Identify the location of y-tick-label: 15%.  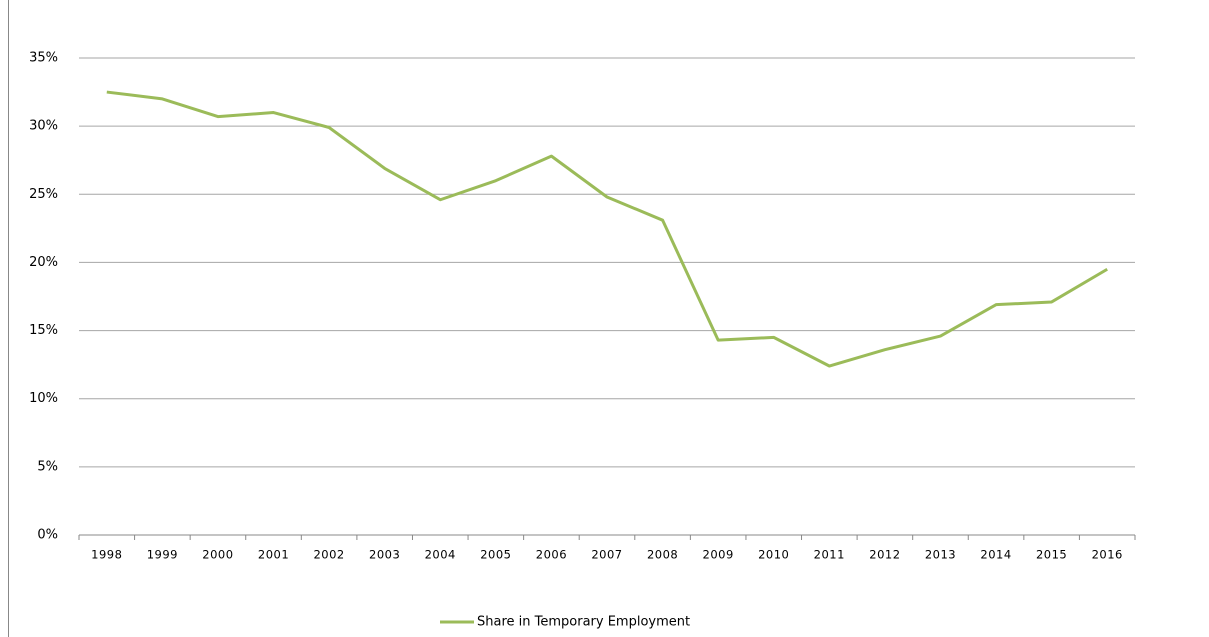
(43, 330).